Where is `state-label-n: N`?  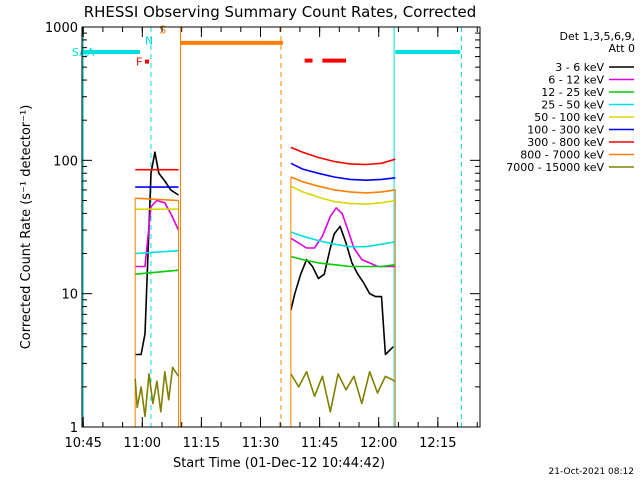 state-label-n: N is located at coordinates (149, 41).